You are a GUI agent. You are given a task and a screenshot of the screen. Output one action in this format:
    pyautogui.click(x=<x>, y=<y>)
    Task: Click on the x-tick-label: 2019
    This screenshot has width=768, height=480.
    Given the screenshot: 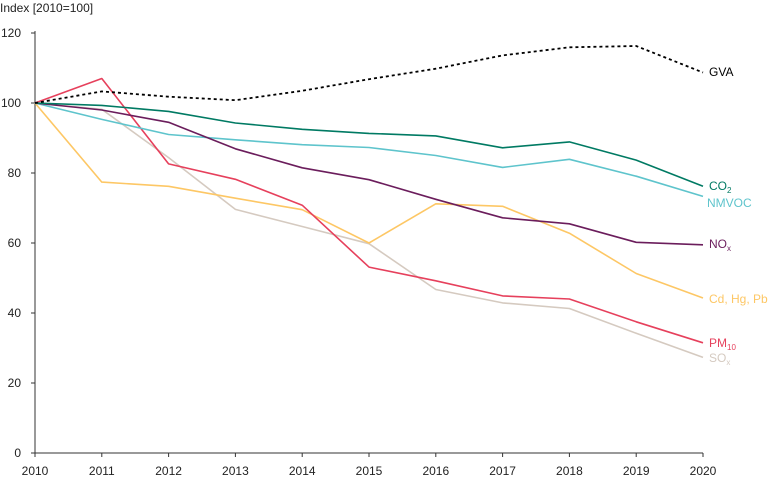 What is the action you would take?
    pyautogui.click(x=636, y=471)
    